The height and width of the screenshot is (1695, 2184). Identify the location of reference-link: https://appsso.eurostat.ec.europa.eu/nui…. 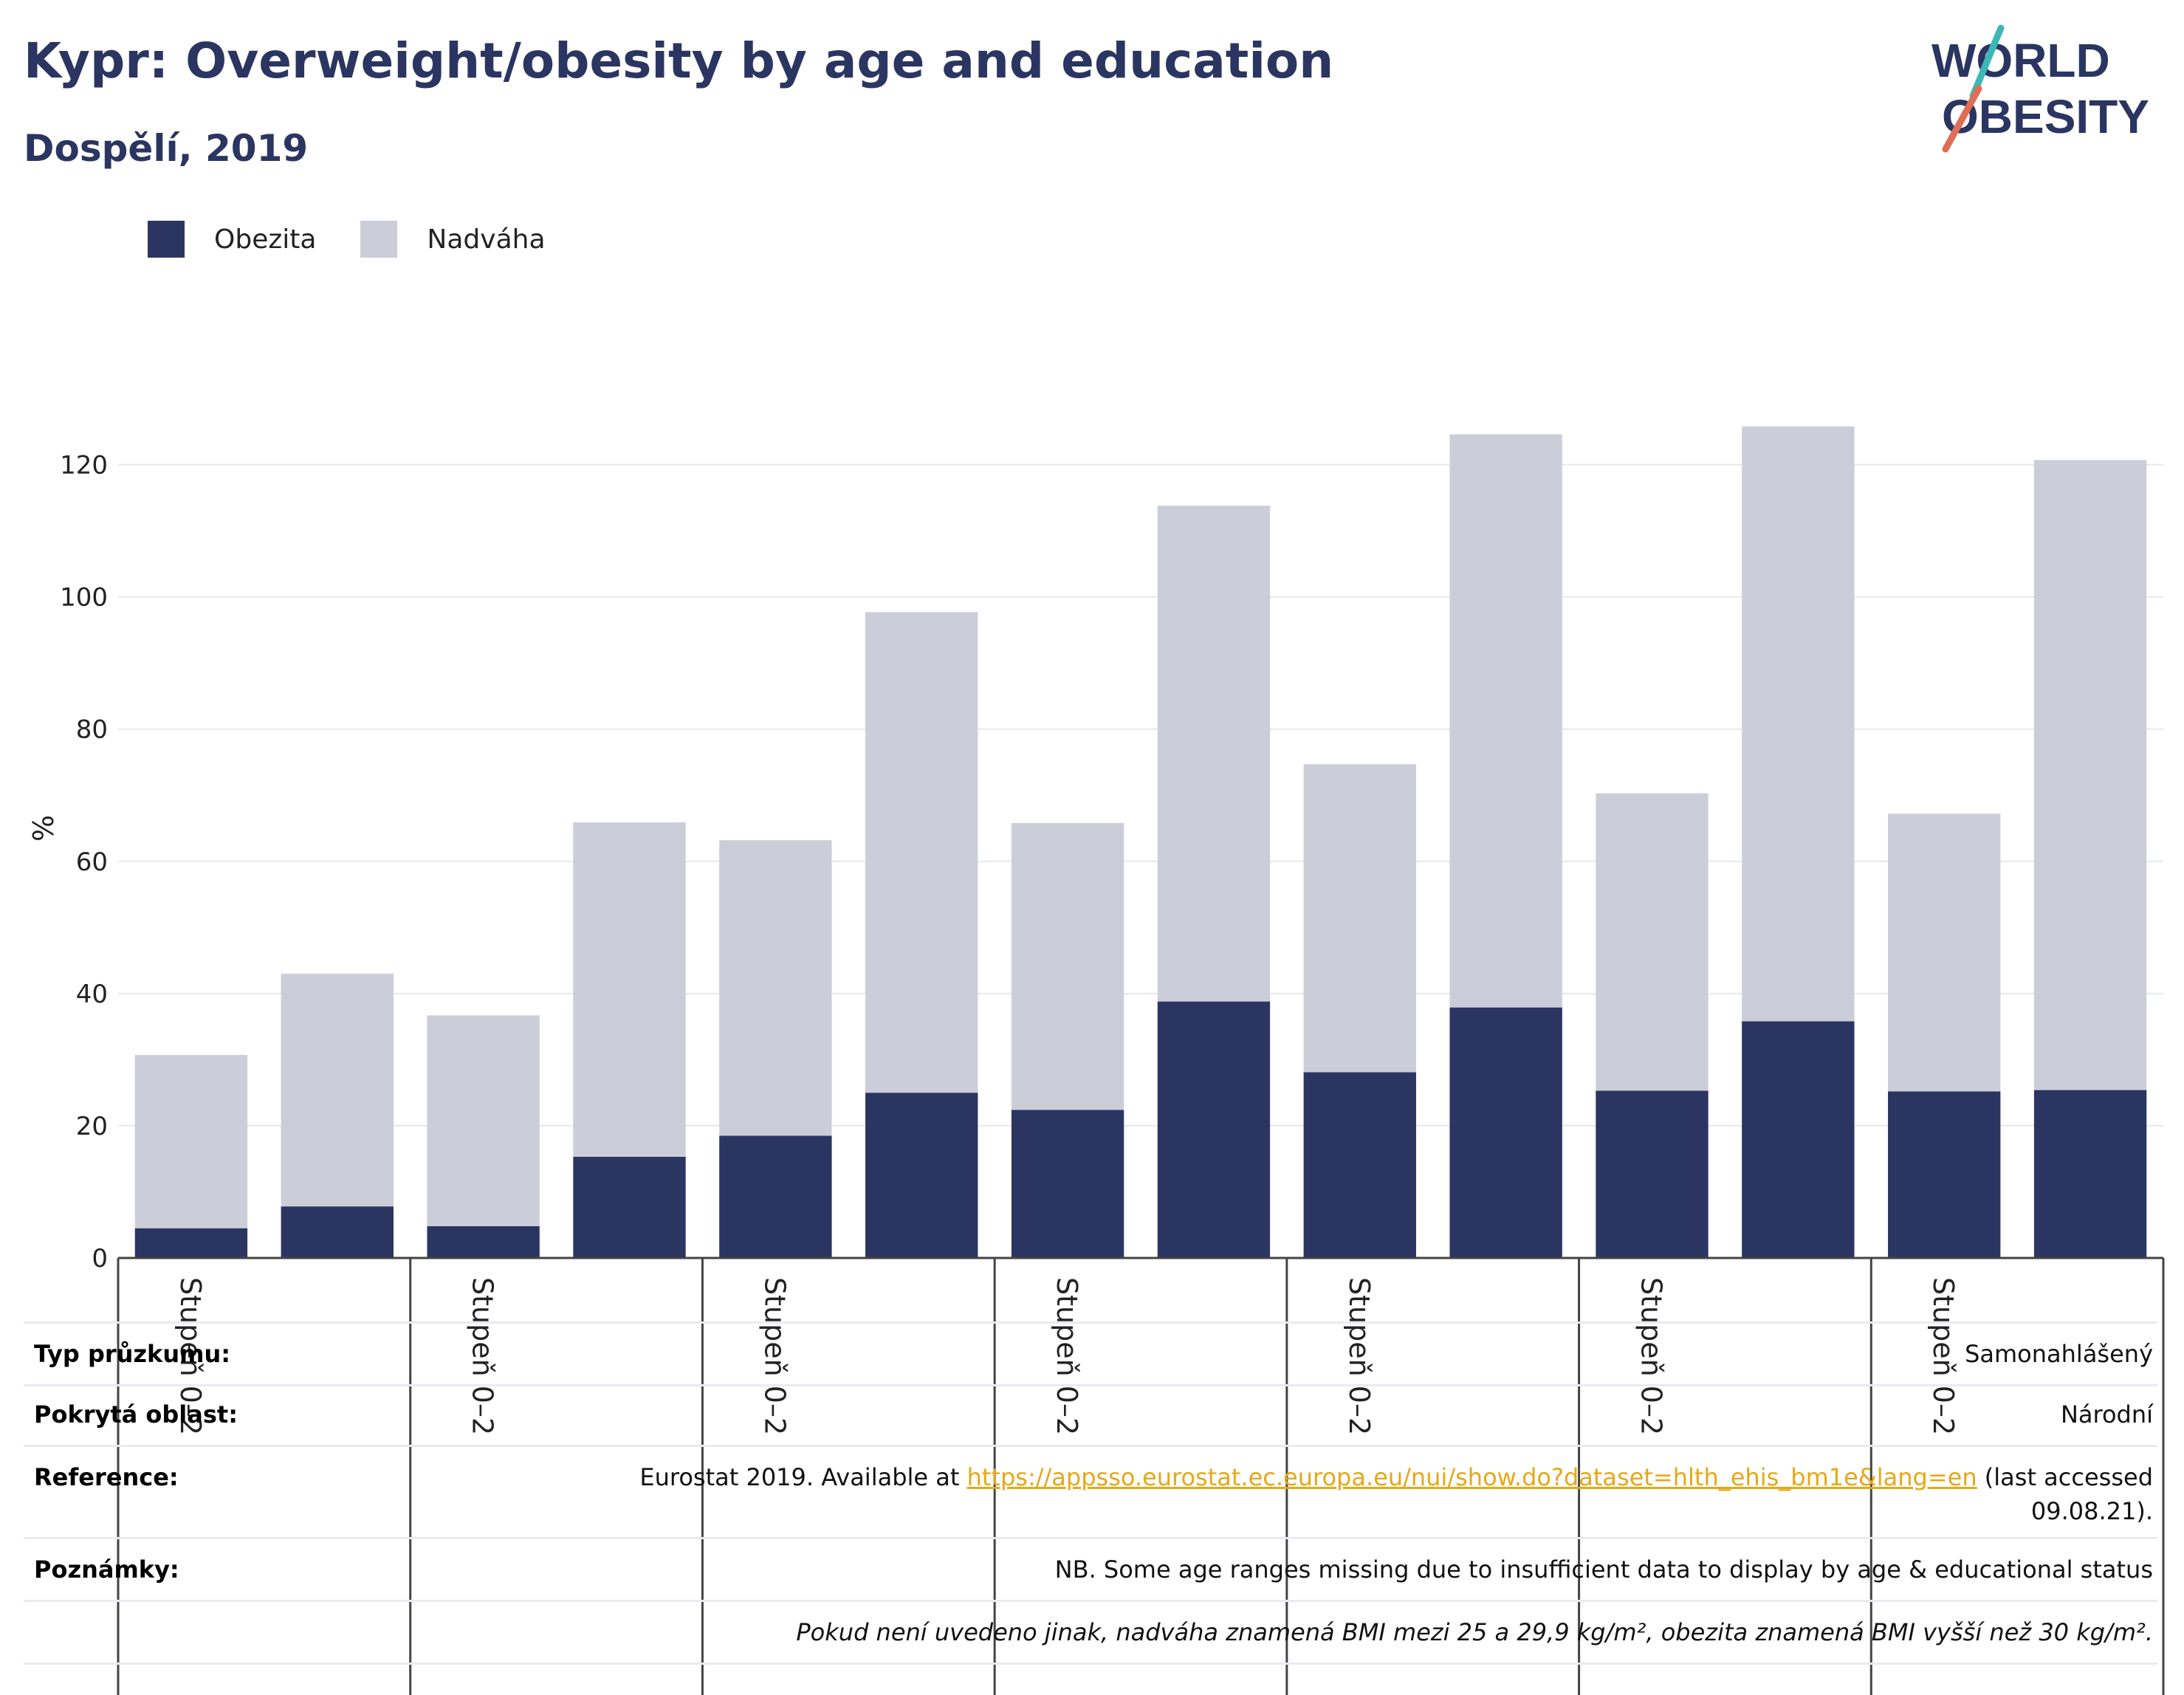
(1472, 1477).